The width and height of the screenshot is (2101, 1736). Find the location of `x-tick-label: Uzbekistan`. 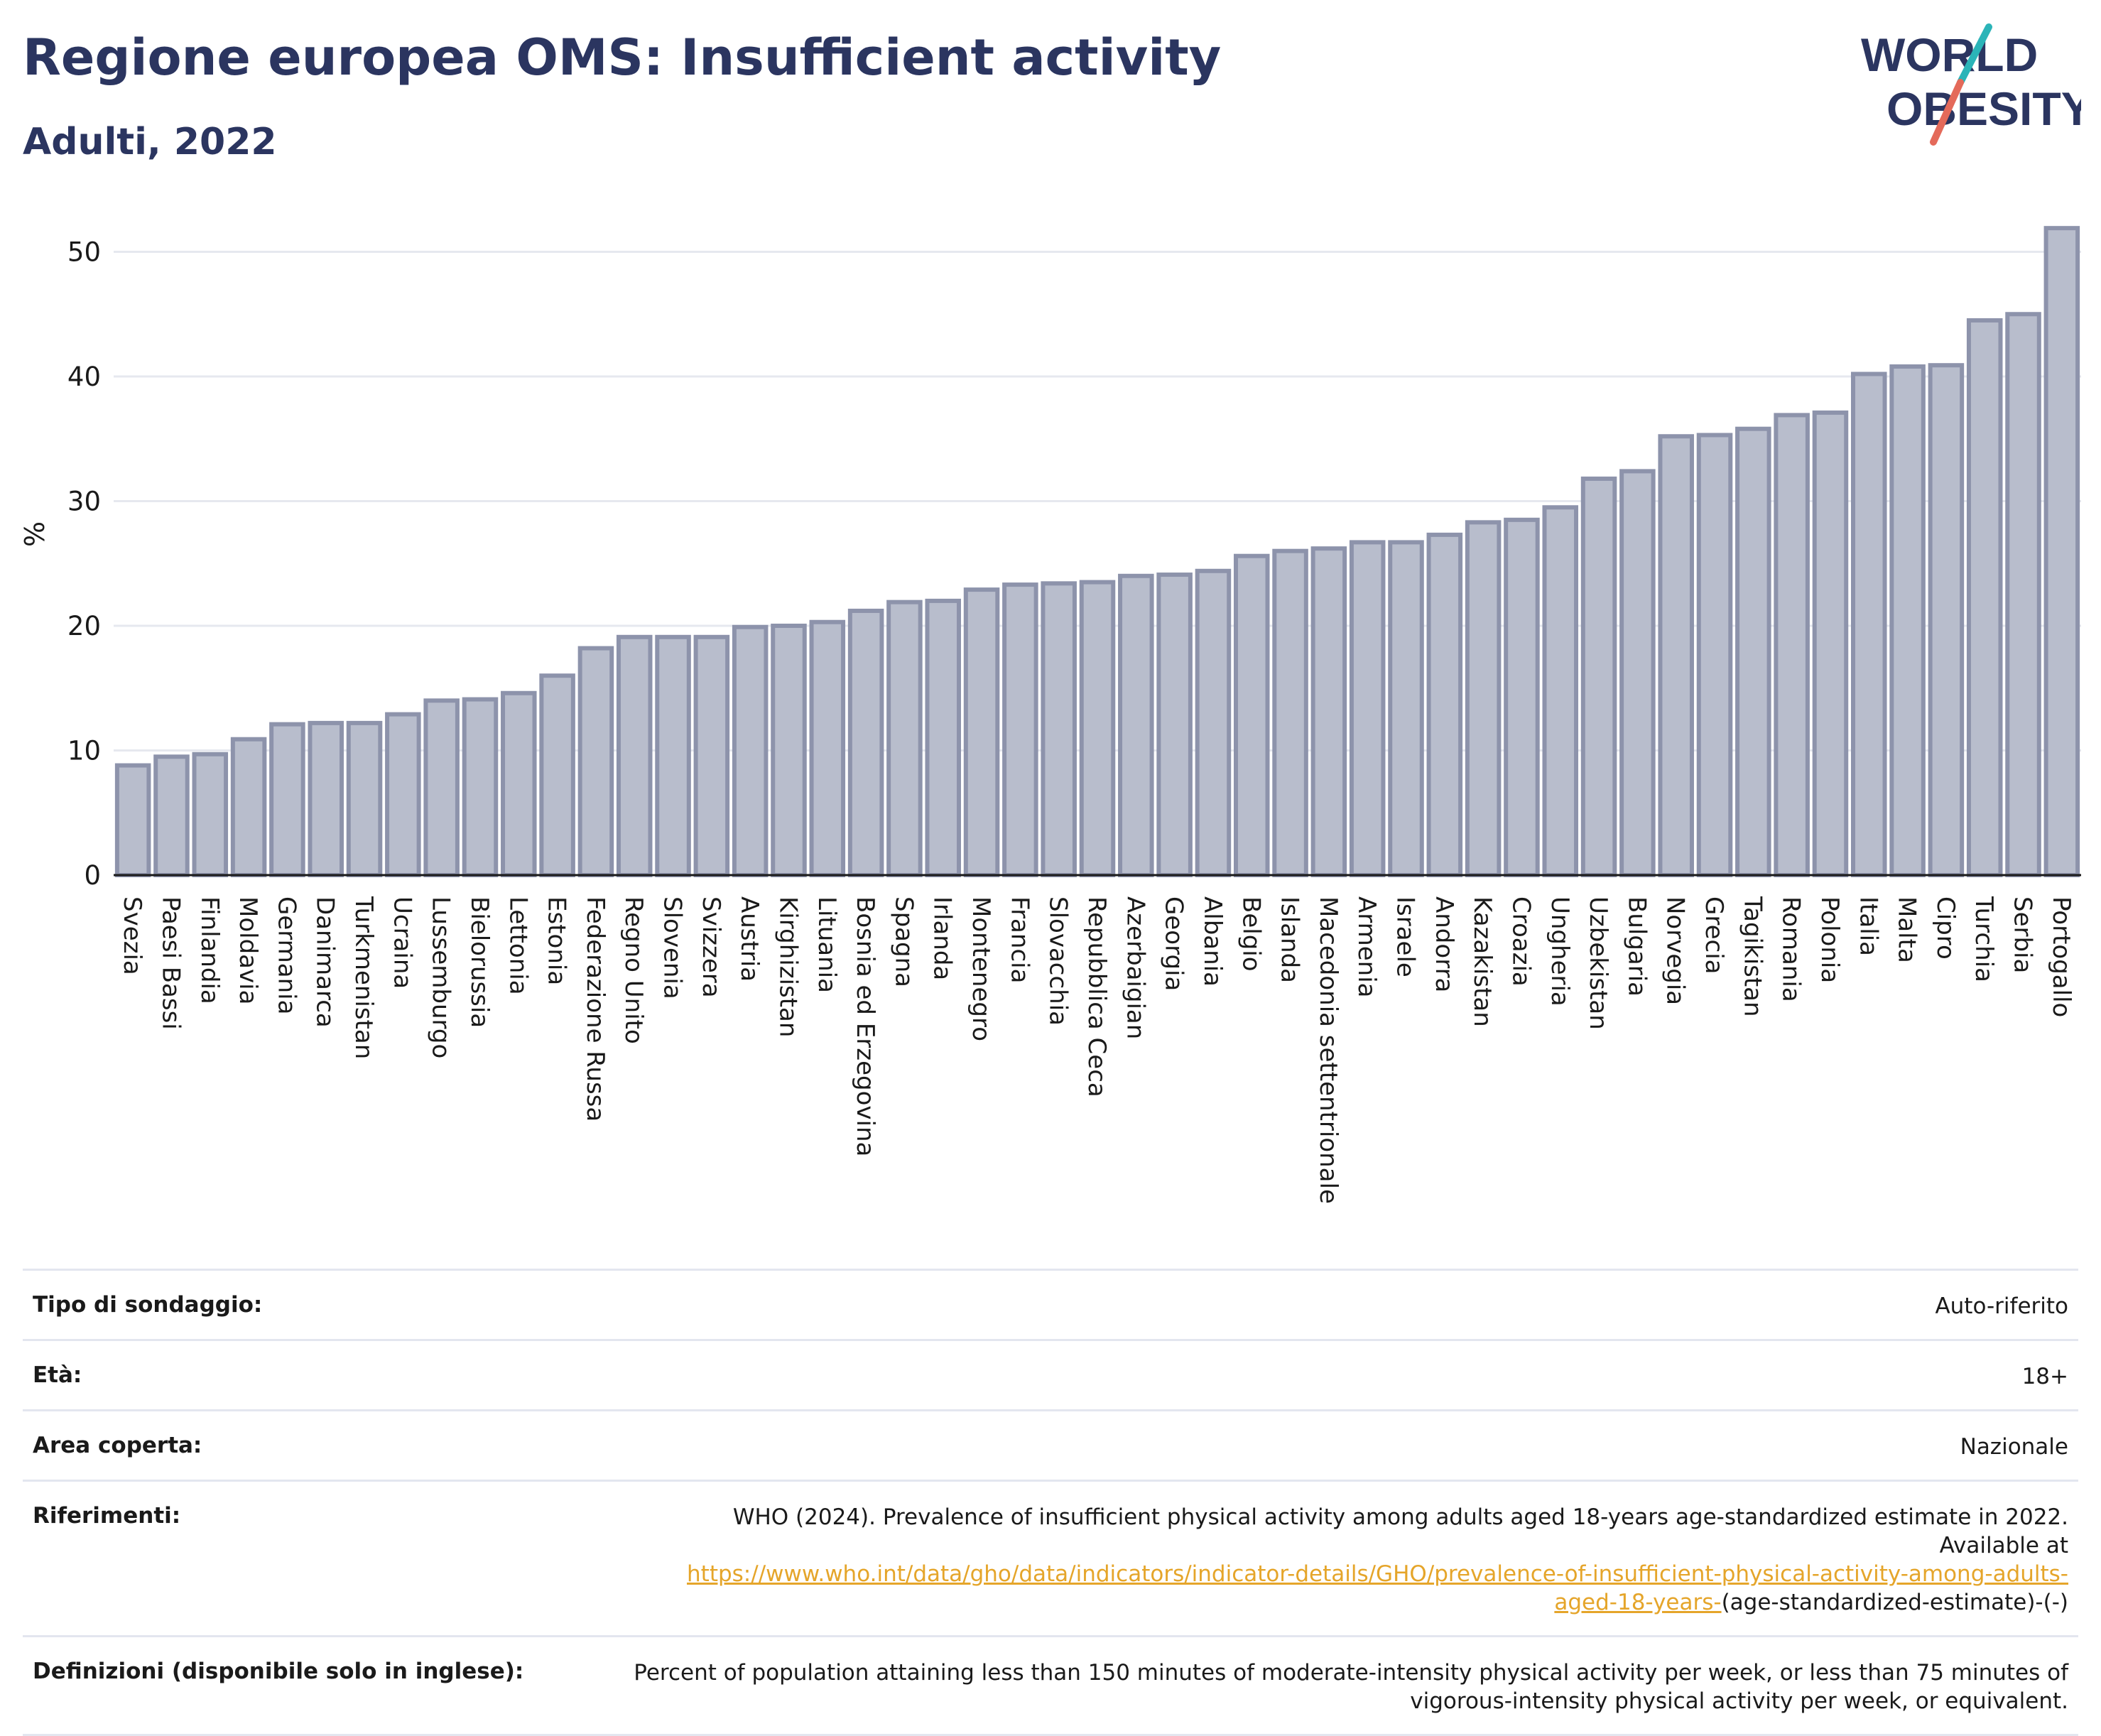

x-tick-label: Uzbekistan is located at coordinates (1598, 963).